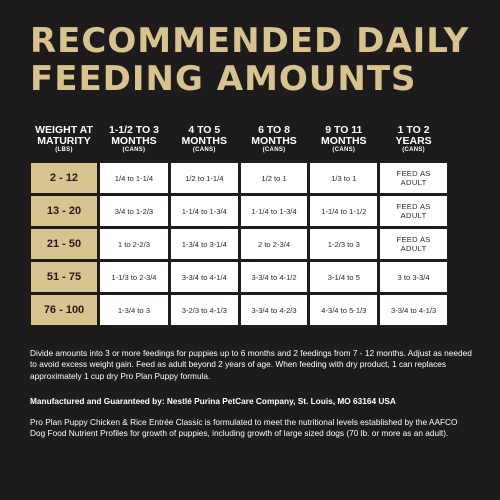  What do you see at coordinates (204, 310) in the screenshot?
I see `table-cell: 3-2/3 to 4-1/3` at bounding box center [204, 310].